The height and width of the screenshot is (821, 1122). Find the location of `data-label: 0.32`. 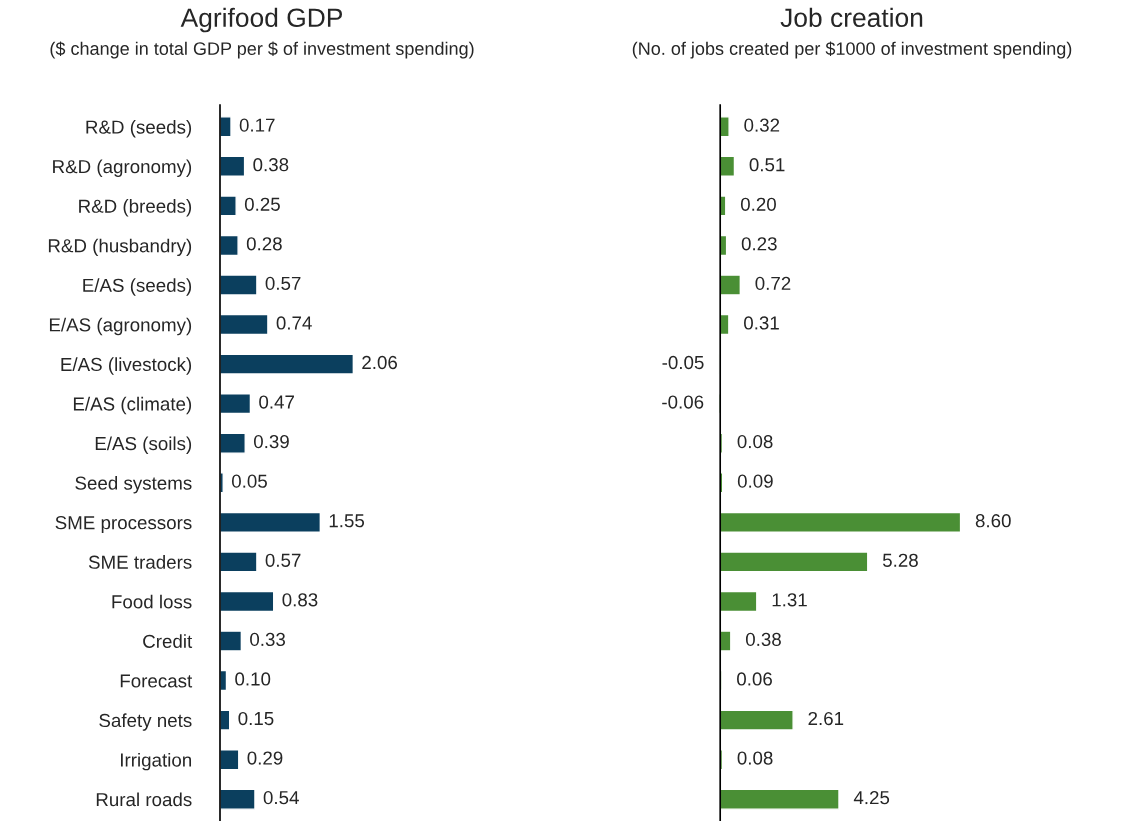

data-label: 0.32 is located at coordinates (762, 125).